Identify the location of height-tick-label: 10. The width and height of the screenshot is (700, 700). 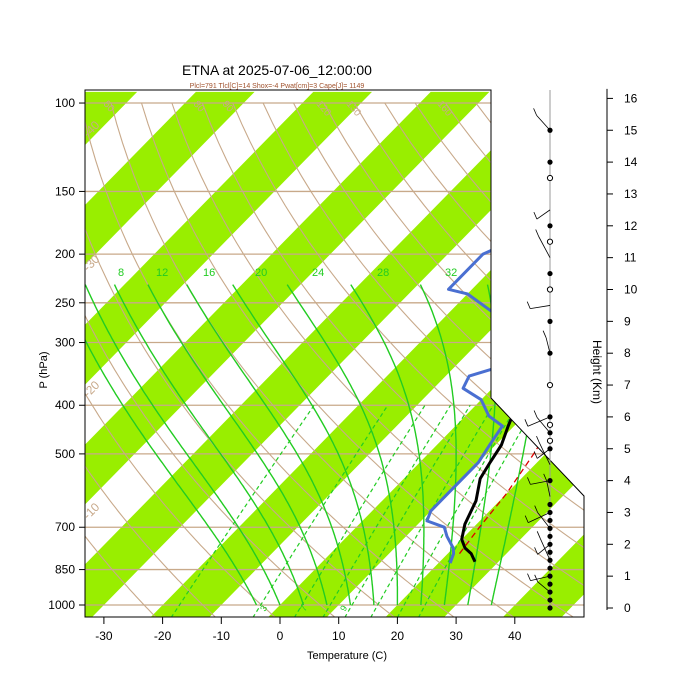
(631, 290).